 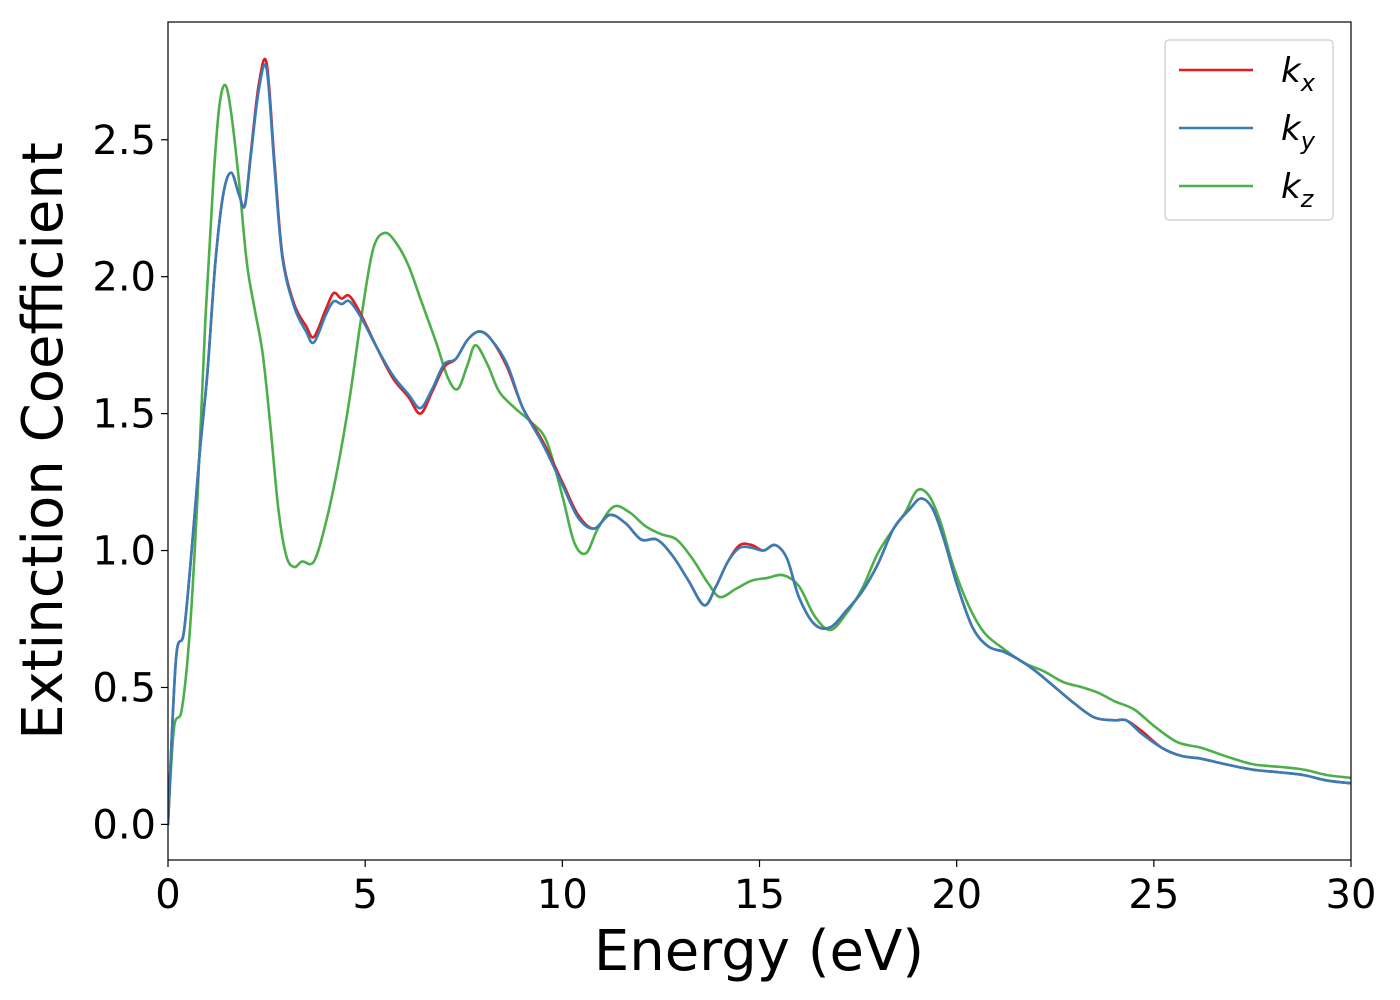 I want to click on y-tick-label: 2.0, so click(x=124, y=278).